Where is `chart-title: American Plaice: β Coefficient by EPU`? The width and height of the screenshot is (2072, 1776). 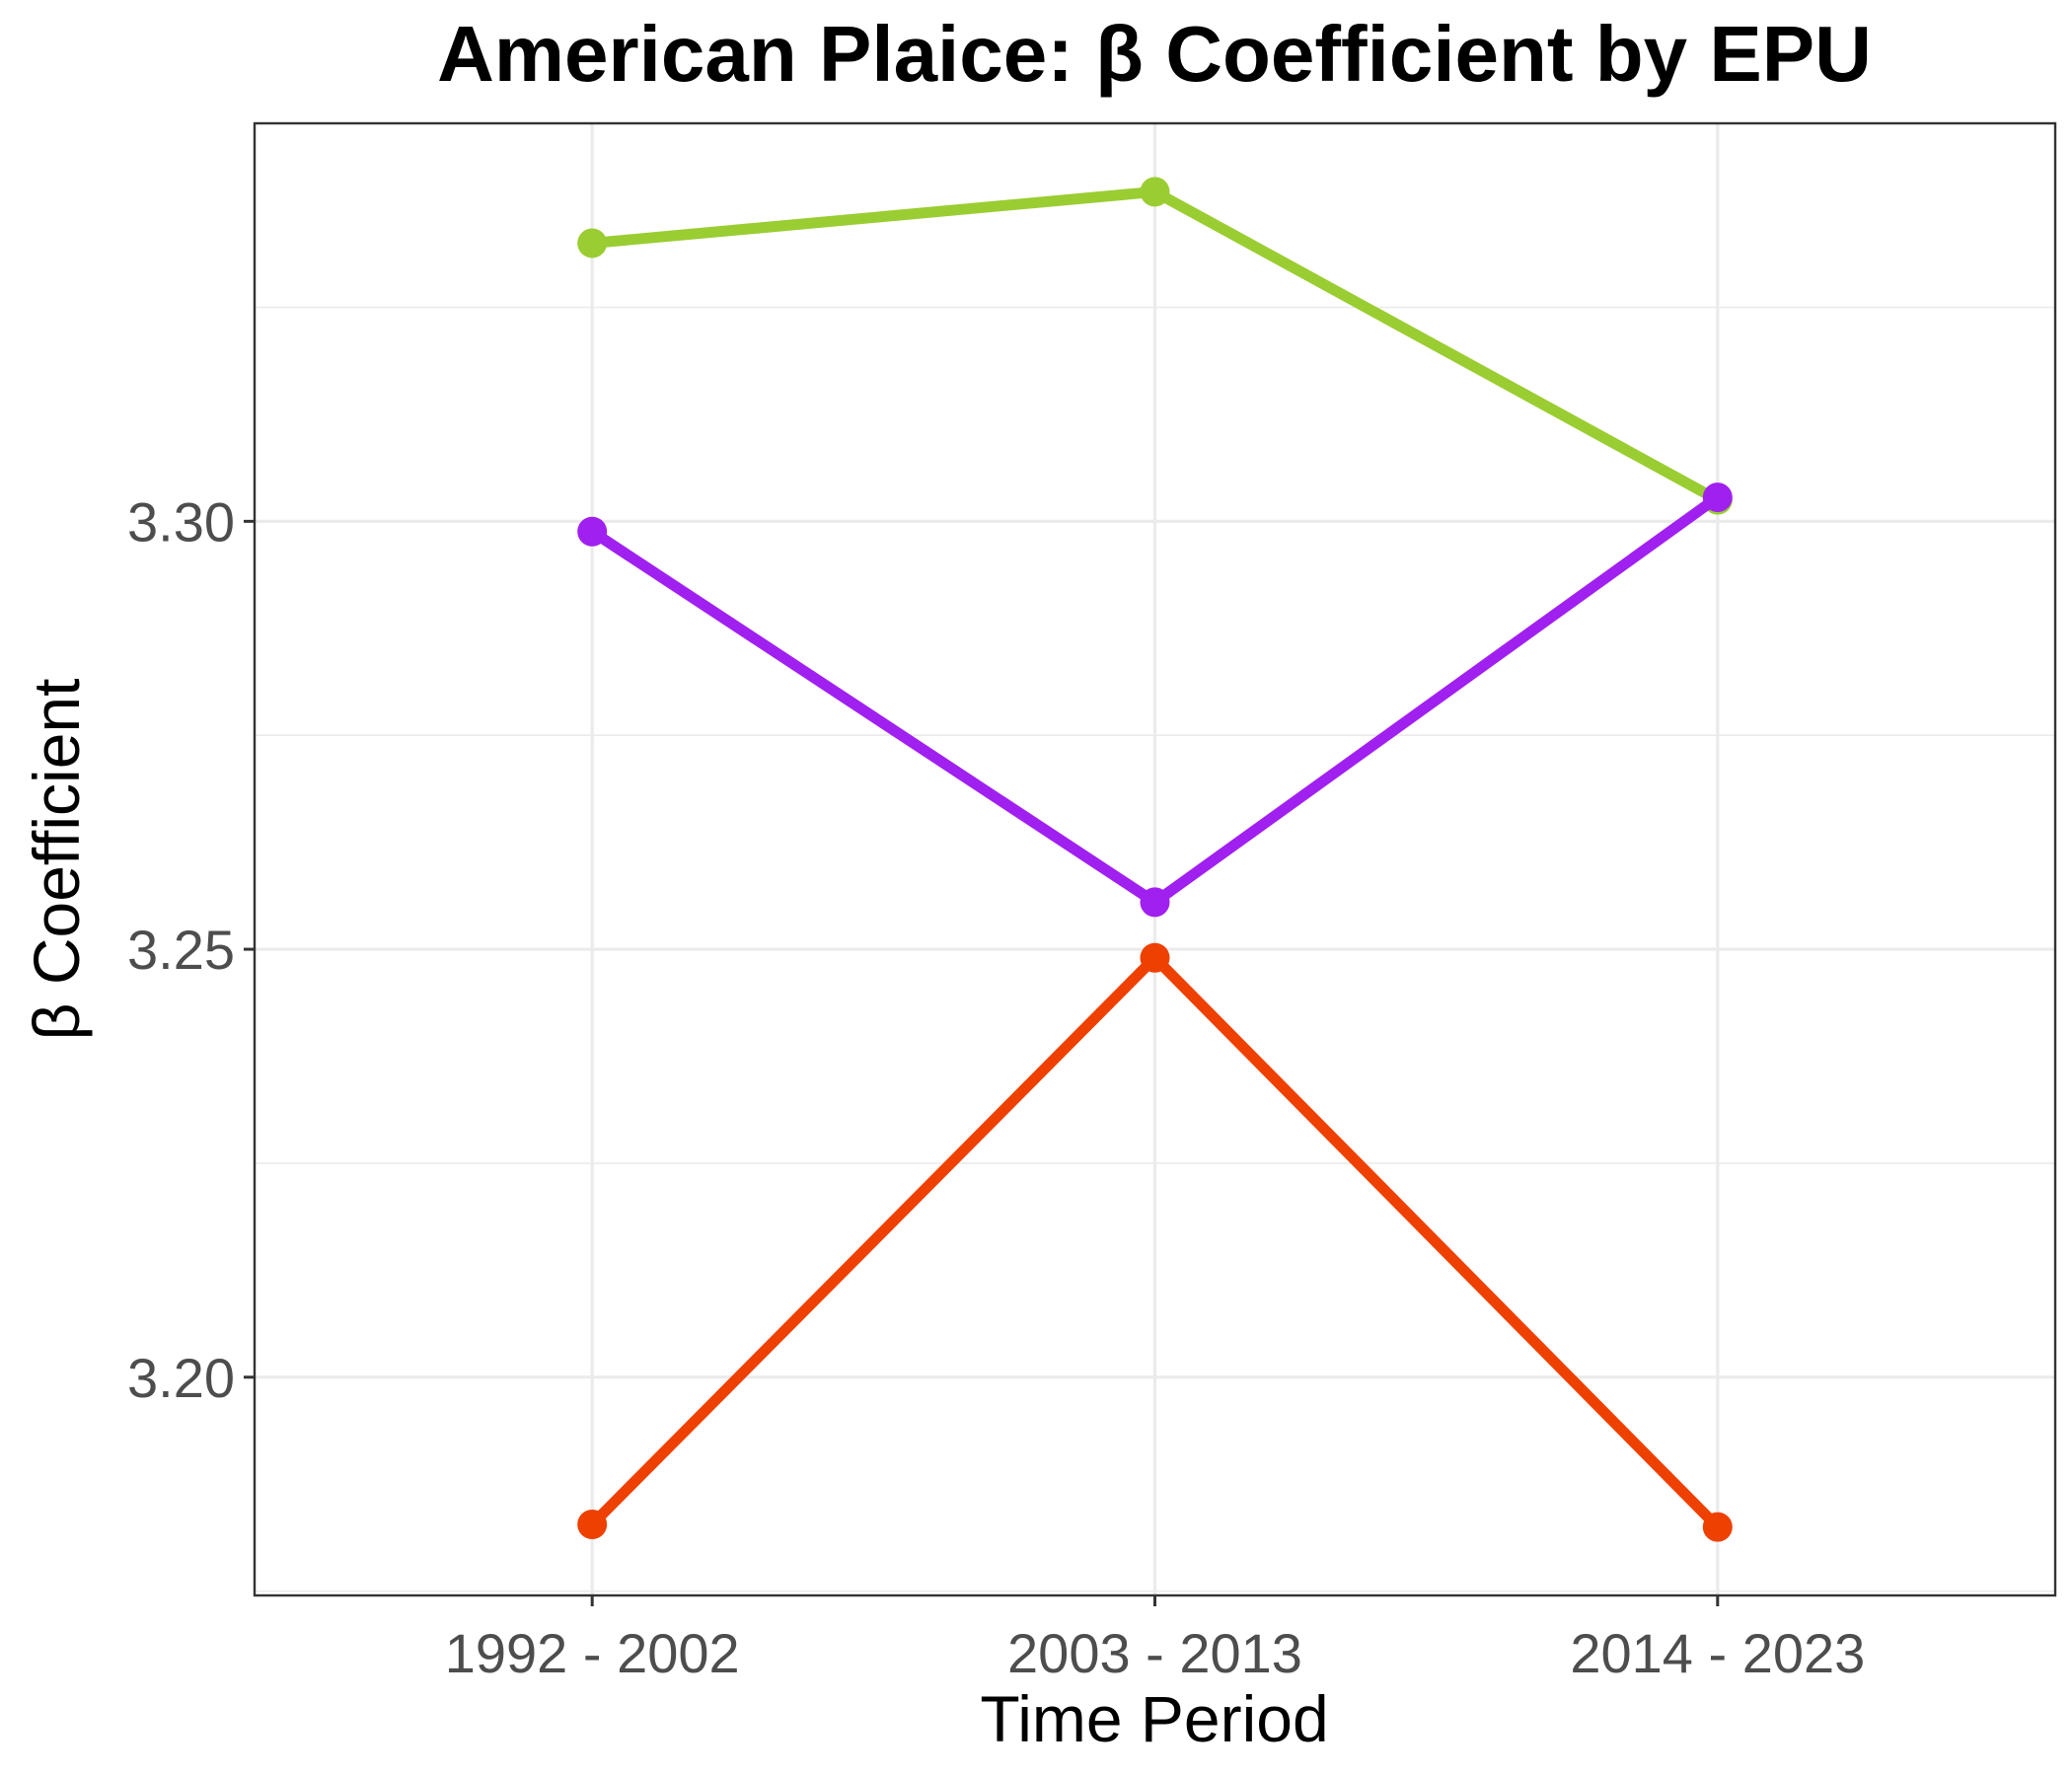 chart-title: American Plaice: β Coefficient by EPU is located at coordinates (1155, 54).